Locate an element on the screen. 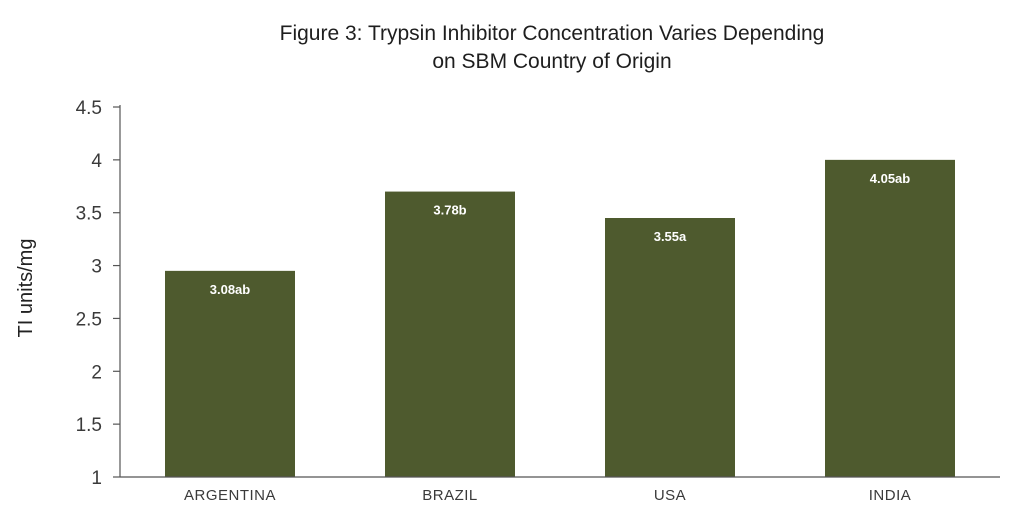 Image resolution: width=1024 pixels, height=515 pixels. y-tick-label: 3.5 is located at coordinates (89, 214).